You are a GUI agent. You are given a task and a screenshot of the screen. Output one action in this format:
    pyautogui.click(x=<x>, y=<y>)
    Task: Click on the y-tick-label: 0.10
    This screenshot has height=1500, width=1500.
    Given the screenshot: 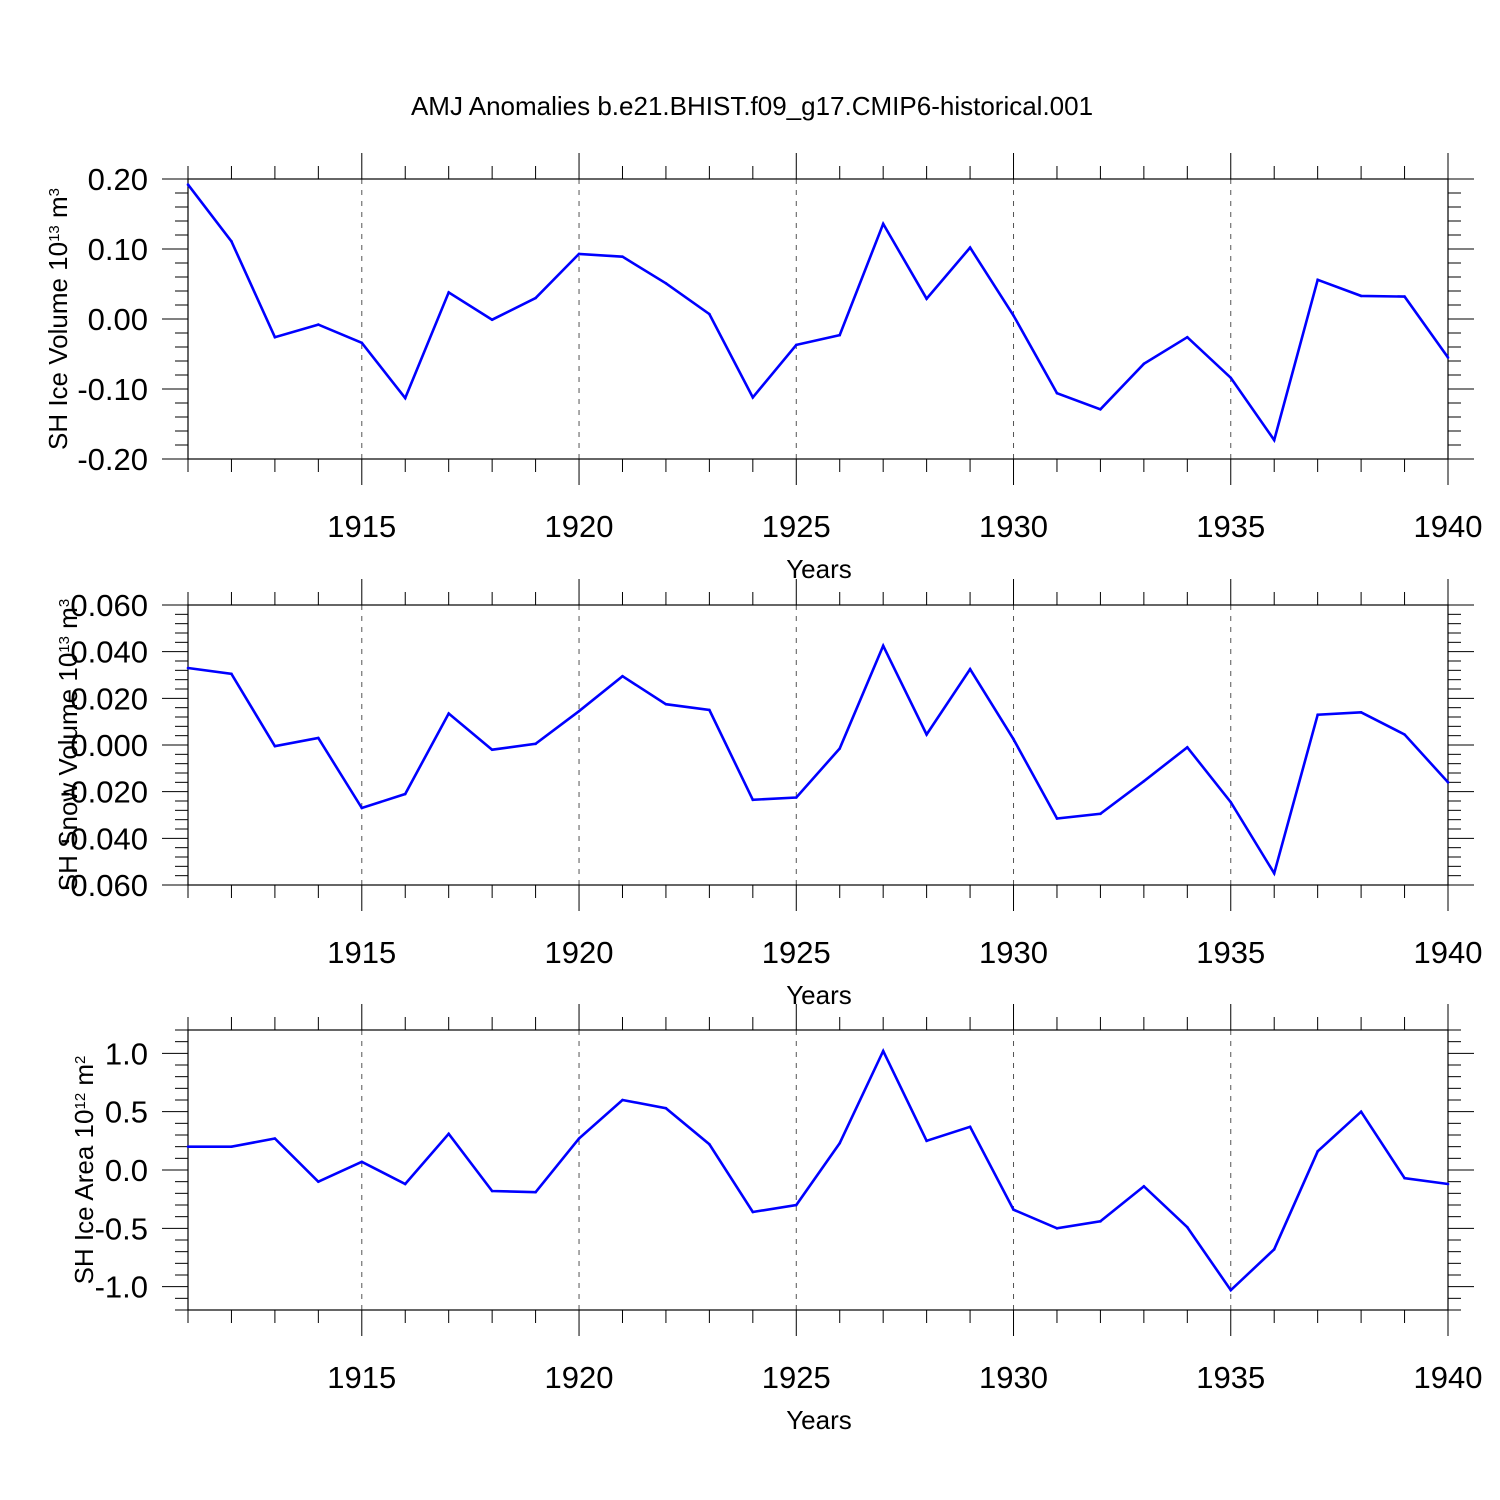 What is the action you would take?
    pyautogui.click(x=118, y=249)
    